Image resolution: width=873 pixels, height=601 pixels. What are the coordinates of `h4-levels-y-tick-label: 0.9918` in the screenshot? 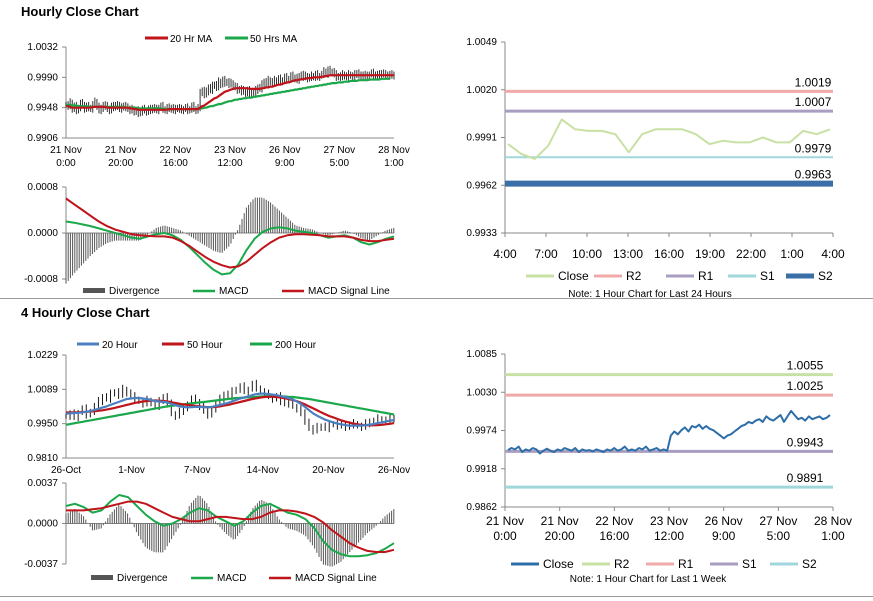 It's located at (481, 469).